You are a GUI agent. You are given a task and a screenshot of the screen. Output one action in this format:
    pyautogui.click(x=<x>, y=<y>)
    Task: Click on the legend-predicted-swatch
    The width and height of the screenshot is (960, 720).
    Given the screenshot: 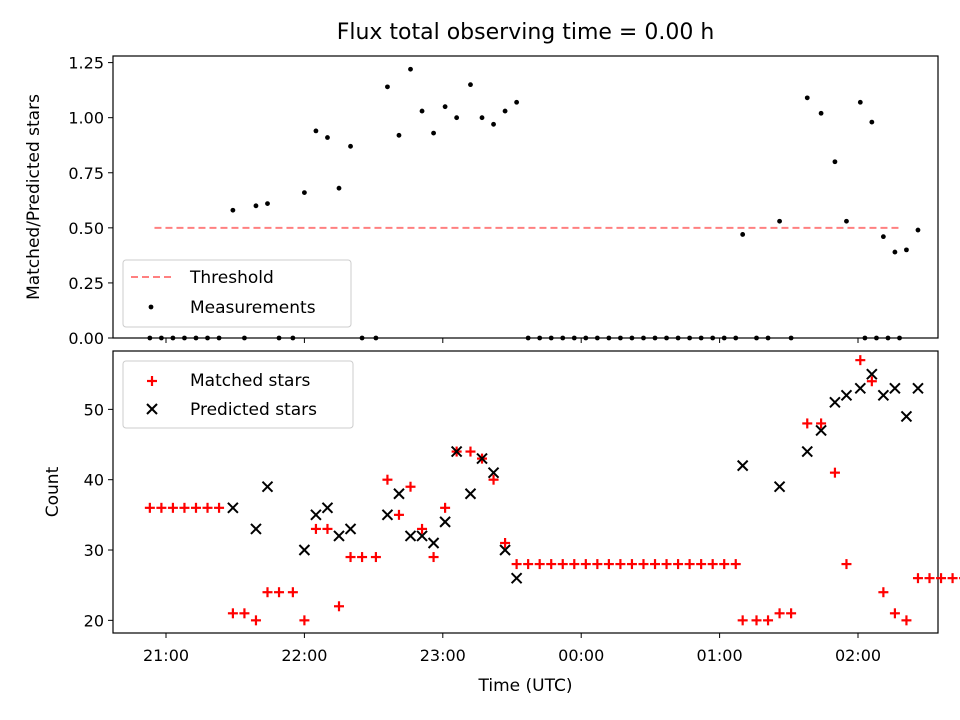 What is the action you would take?
    pyautogui.click(x=152, y=409)
    